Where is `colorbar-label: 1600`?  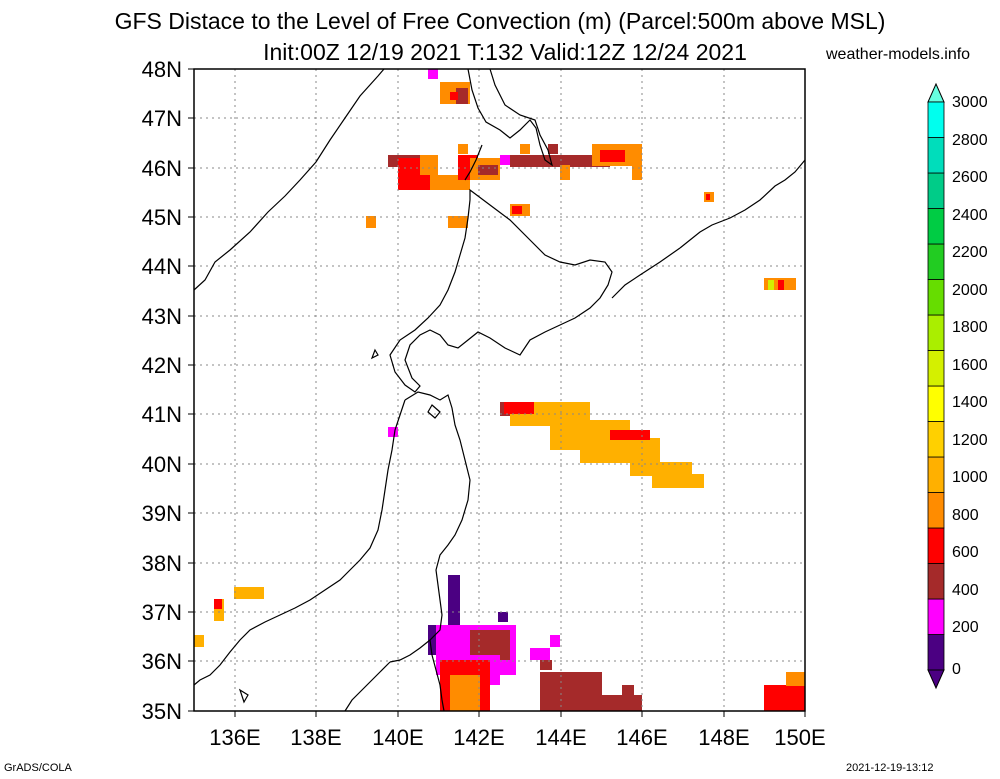 colorbar-label: 1600 is located at coordinates (970, 365).